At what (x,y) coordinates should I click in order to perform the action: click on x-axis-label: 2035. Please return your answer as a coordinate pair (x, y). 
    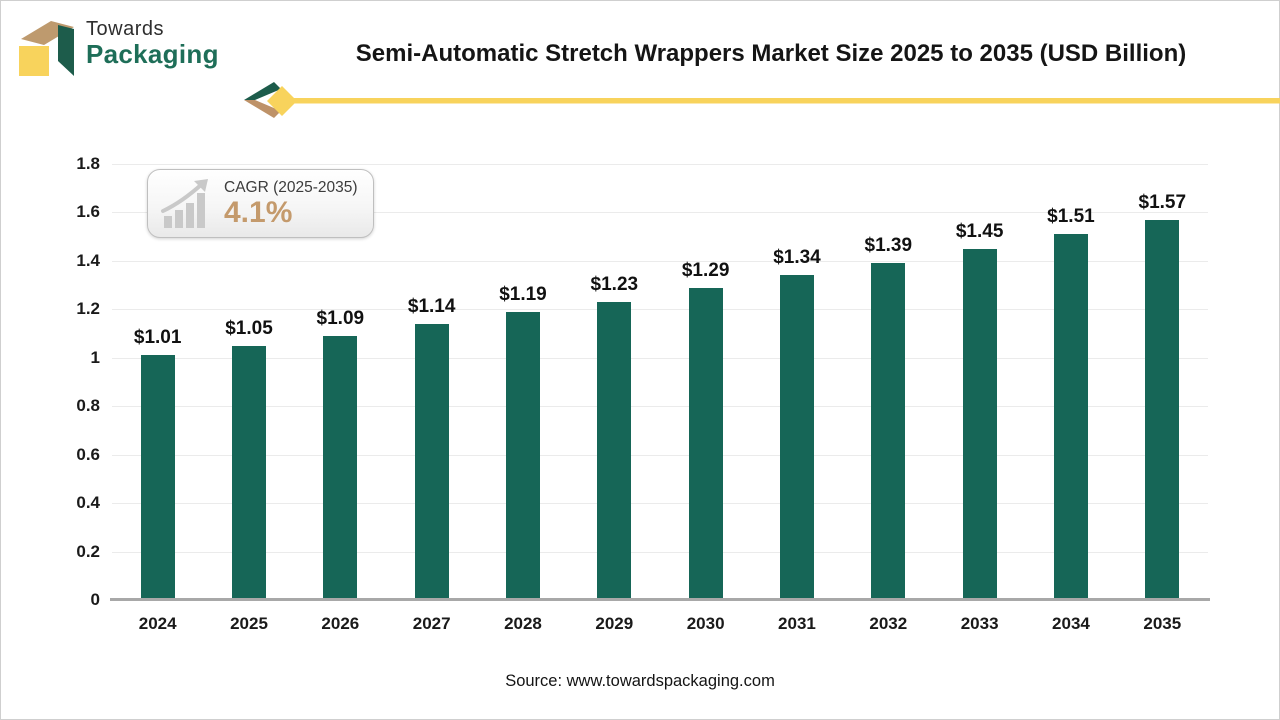
    Looking at the image, I should click on (1162, 623).